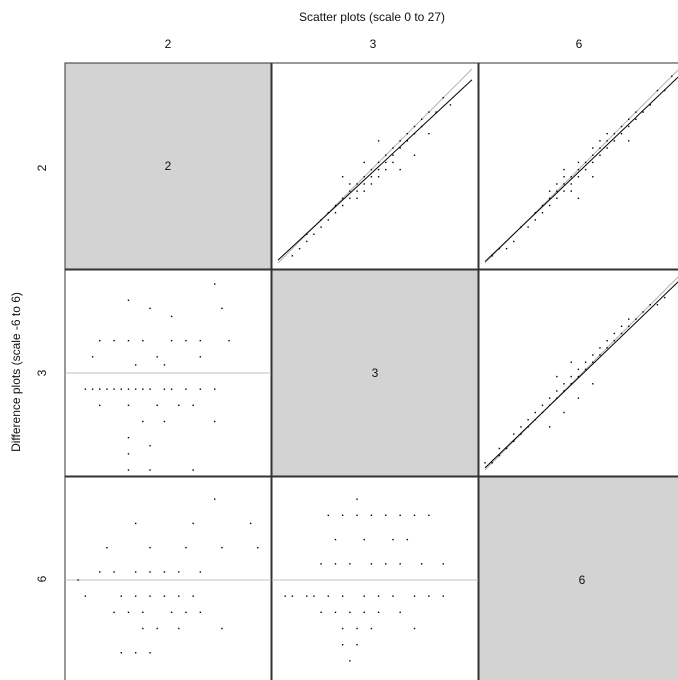 This screenshot has height=680, width=678. I want to click on identity-line, so click(581, 373).